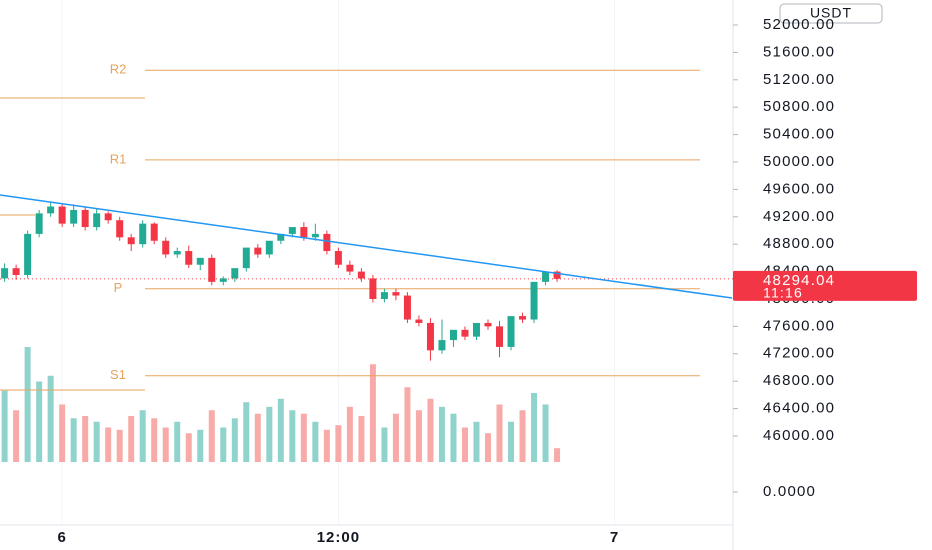 This screenshot has width=932, height=550. What do you see at coordinates (799, 106) in the screenshot?
I see `y-tick-label: 50800.00` at bounding box center [799, 106].